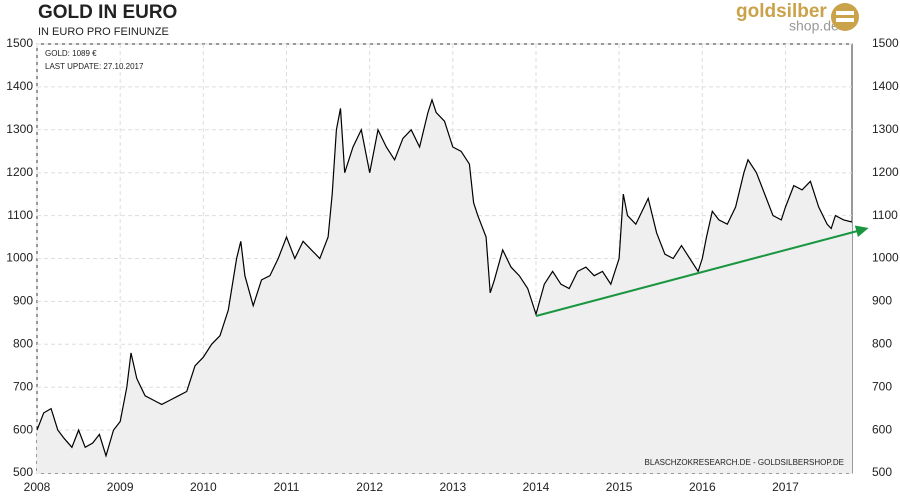 This screenshot has width=900, height=501. Describe the element at coordinates (536, 487) in the screenshot. I see `x-tick-label: 2014` at that location.